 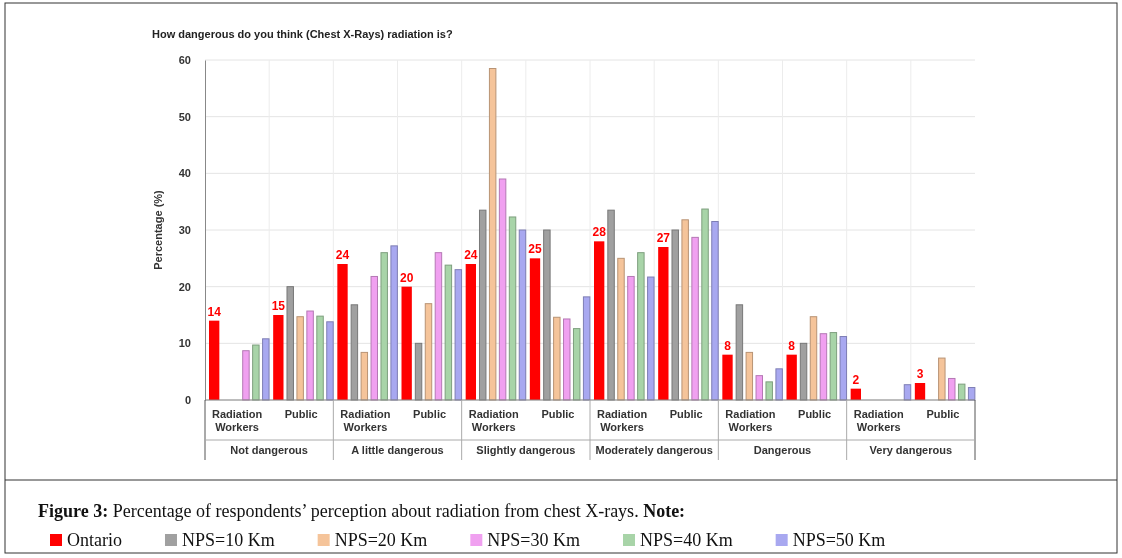 What do you see at coordinates (856, 379) in the screenshot?
I see `data-label: 2` at bounding box center [856, 379].